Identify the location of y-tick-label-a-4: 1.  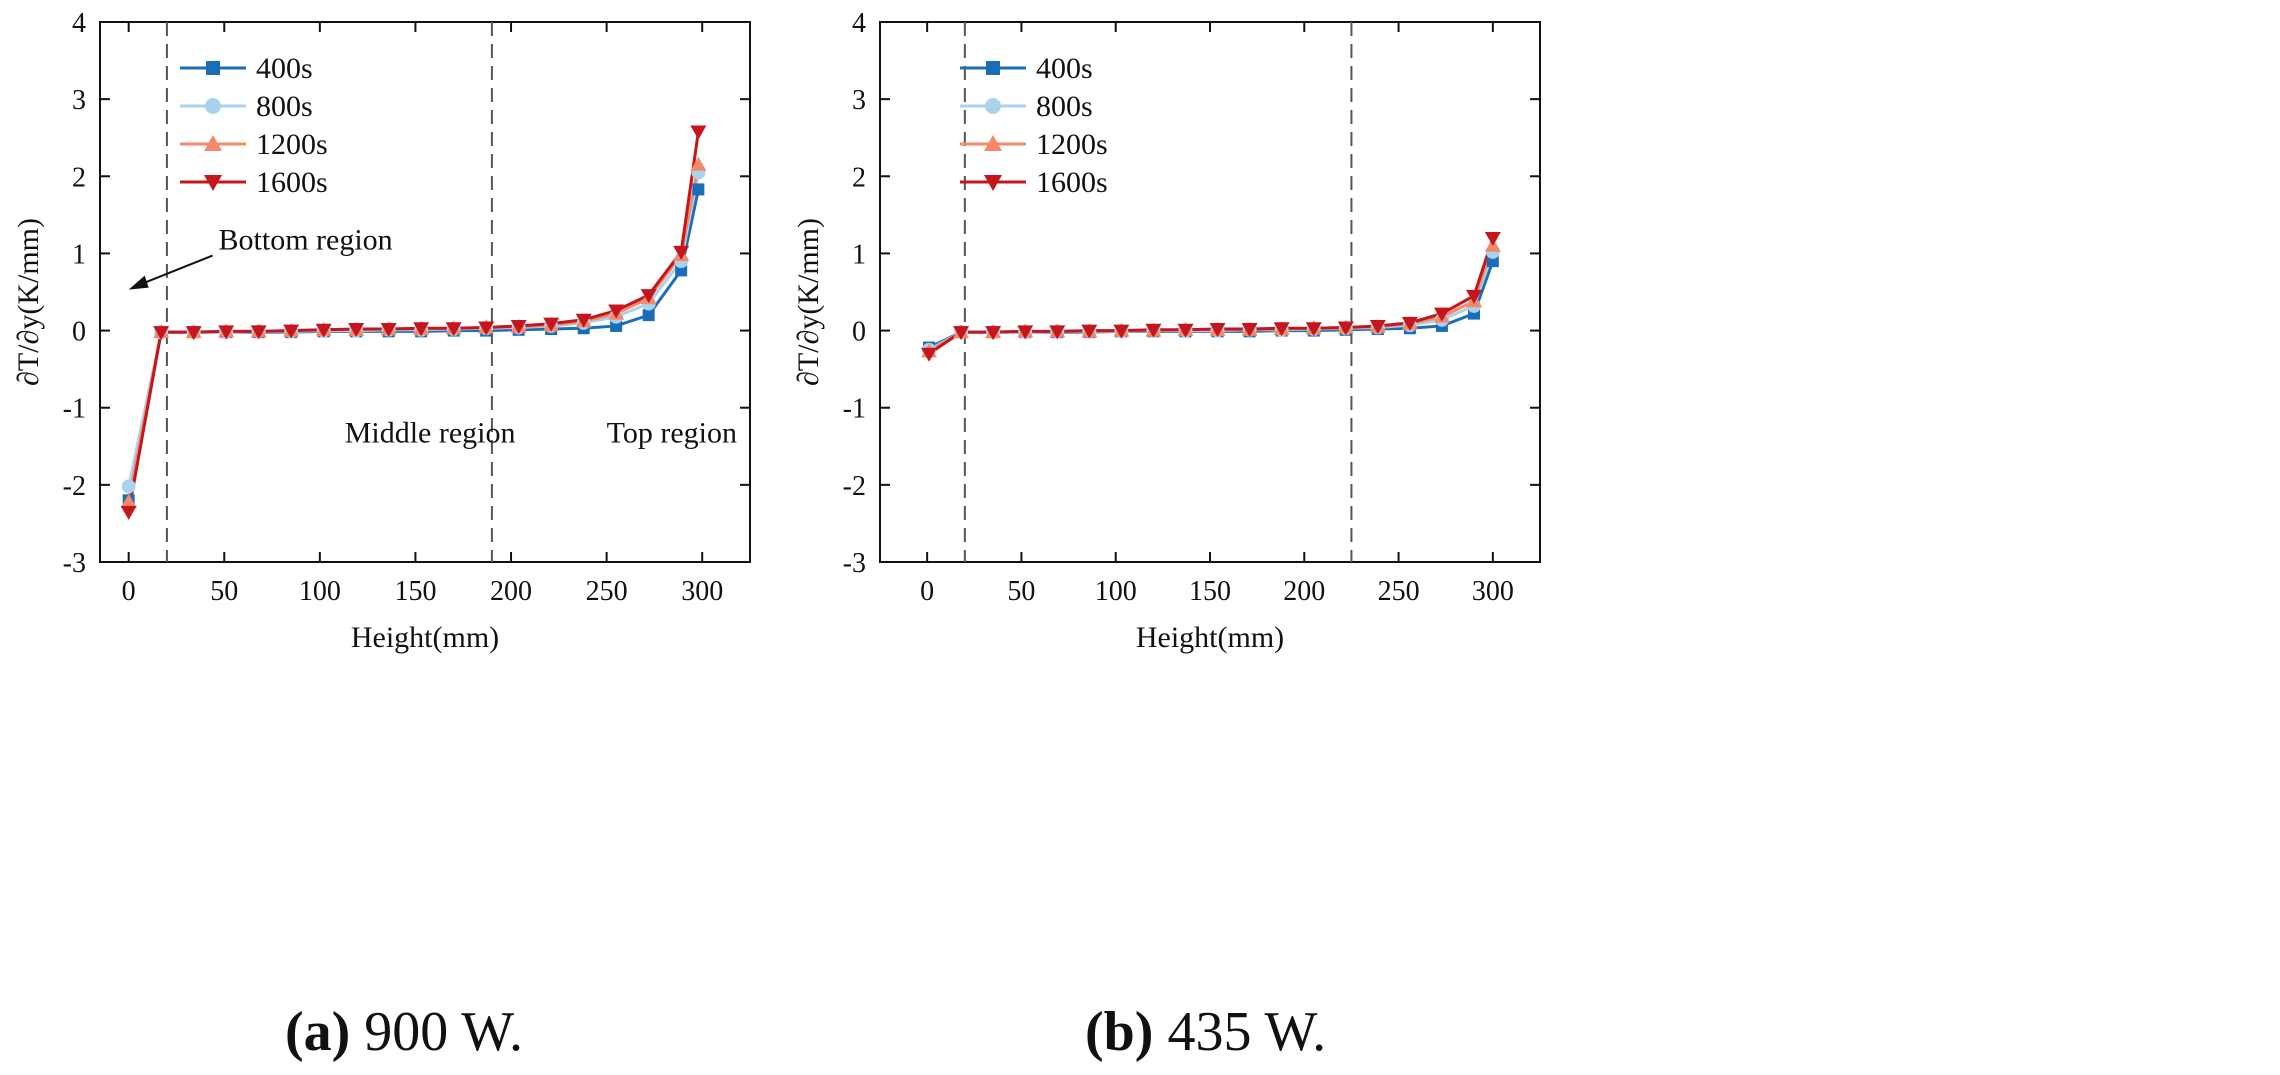
(79, 254).